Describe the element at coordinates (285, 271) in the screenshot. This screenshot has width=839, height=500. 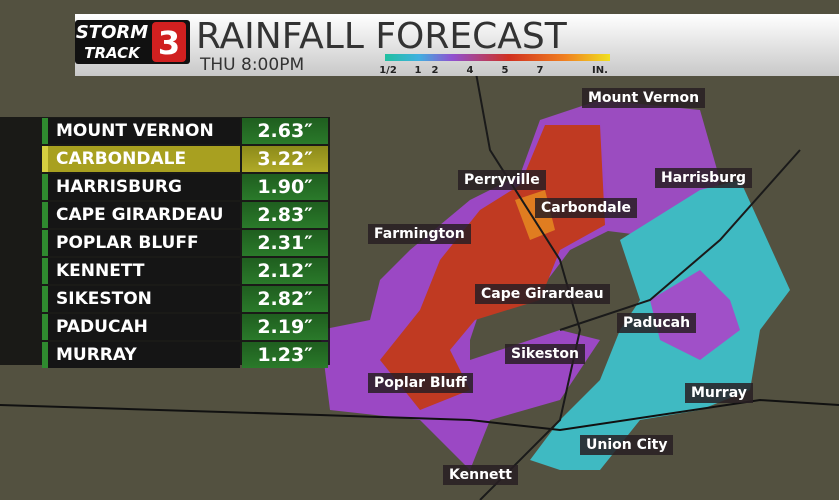
I see `rain-amount: 2.12″` at that location.